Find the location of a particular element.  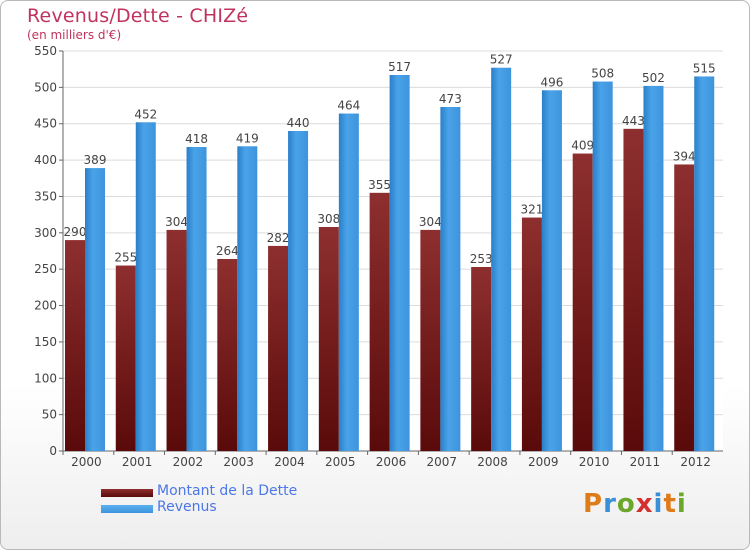

x-tick-label: 2010 is located at coordinates (594, 462).